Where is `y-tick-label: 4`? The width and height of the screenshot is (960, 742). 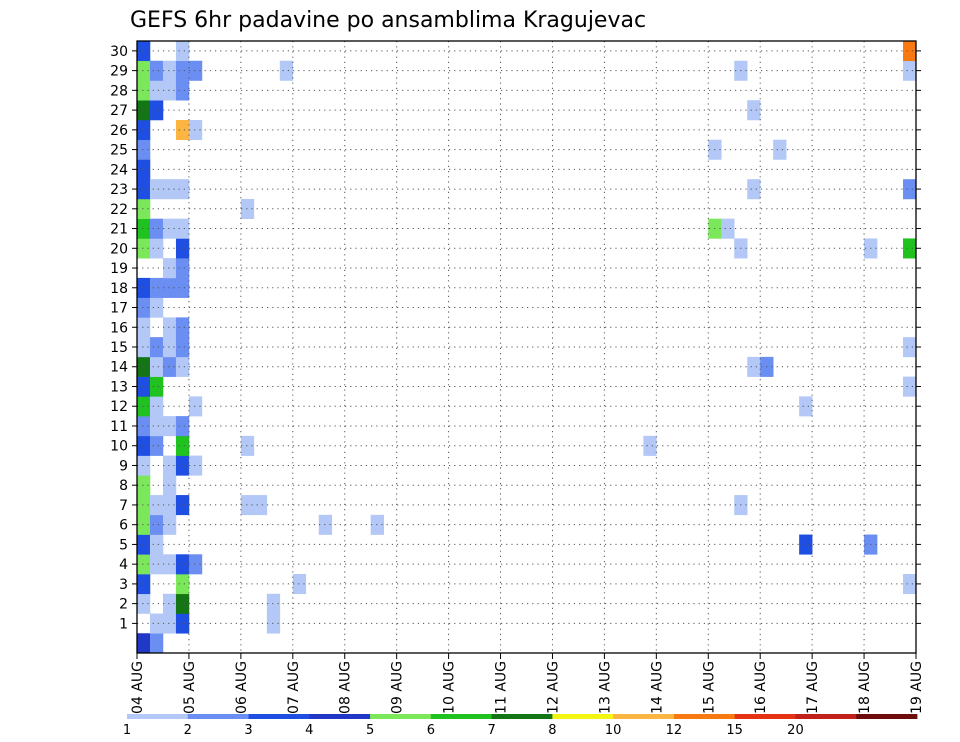 y-tick-label: 4 is located at coordinates (123, 565).